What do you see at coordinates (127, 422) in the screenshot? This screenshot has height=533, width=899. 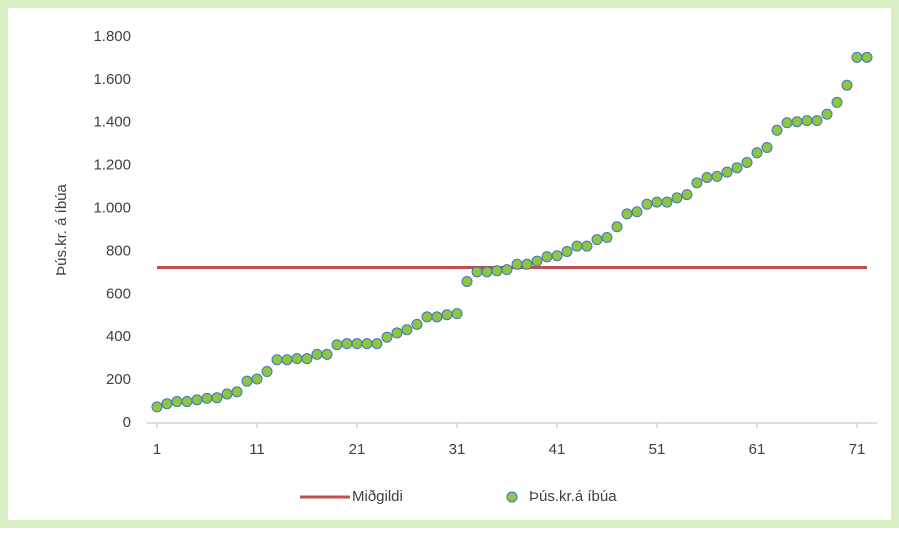 I see `y-tick-label: 0` at bounding box center [127, 422].